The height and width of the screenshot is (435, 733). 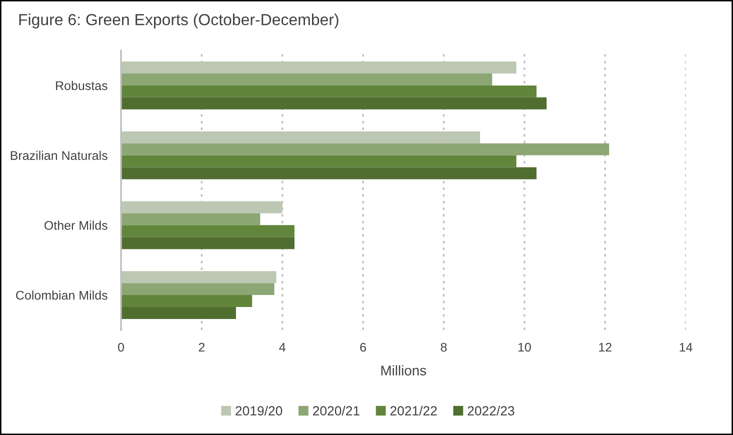 I want to click on legend-label: 2019/20, so click(x=259, y=411).